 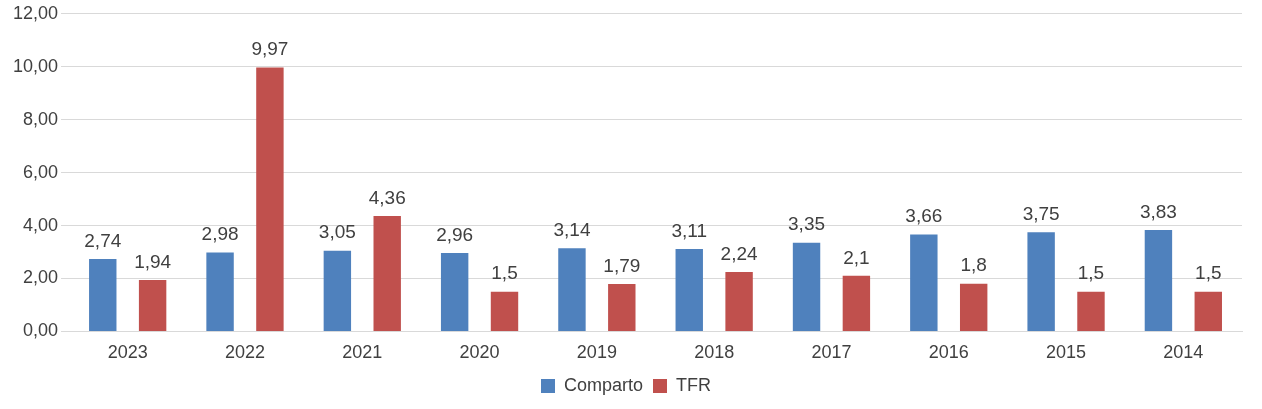 I want to click on data-label: 3,75, so click(x=1041, y=213).